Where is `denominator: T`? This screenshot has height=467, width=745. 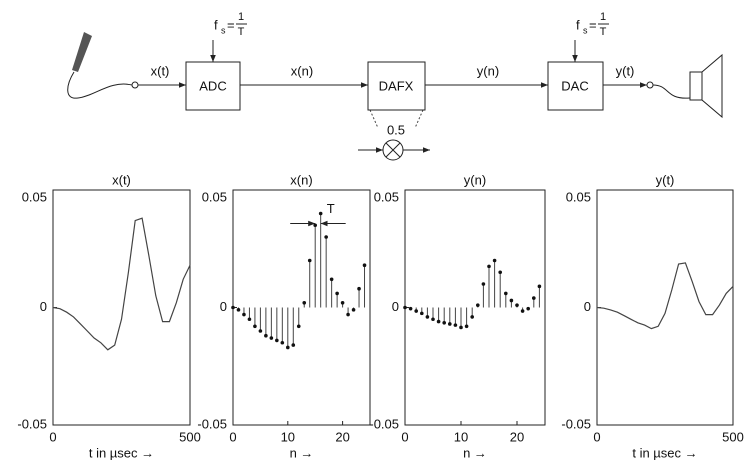
denominator: T is located at coordinates (241, 32).